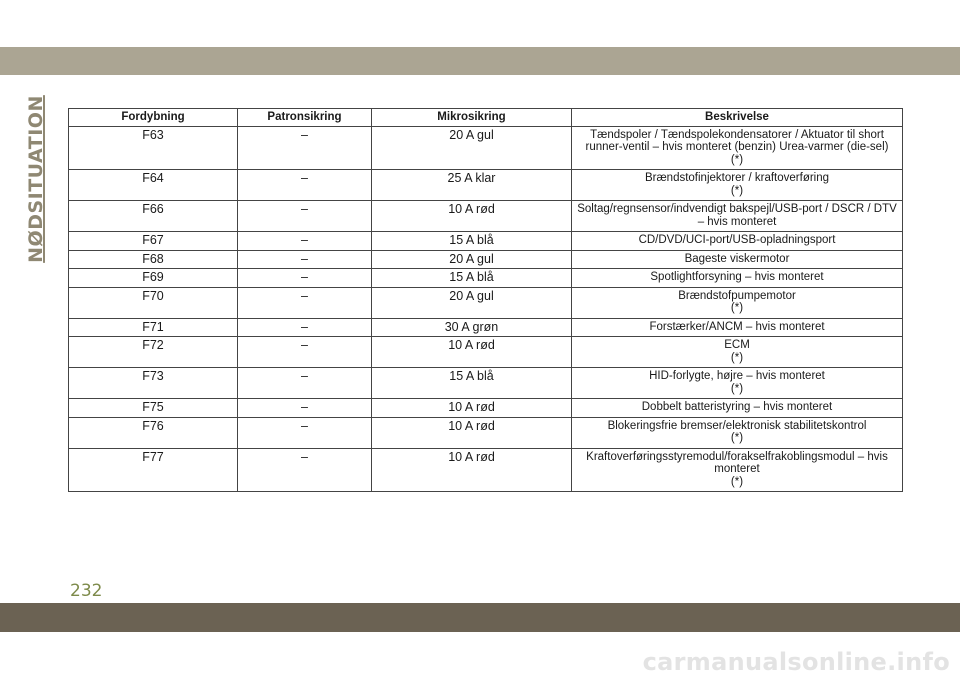  I want to click on section-title-tab: NØDSITUATION, so click(36, 179).